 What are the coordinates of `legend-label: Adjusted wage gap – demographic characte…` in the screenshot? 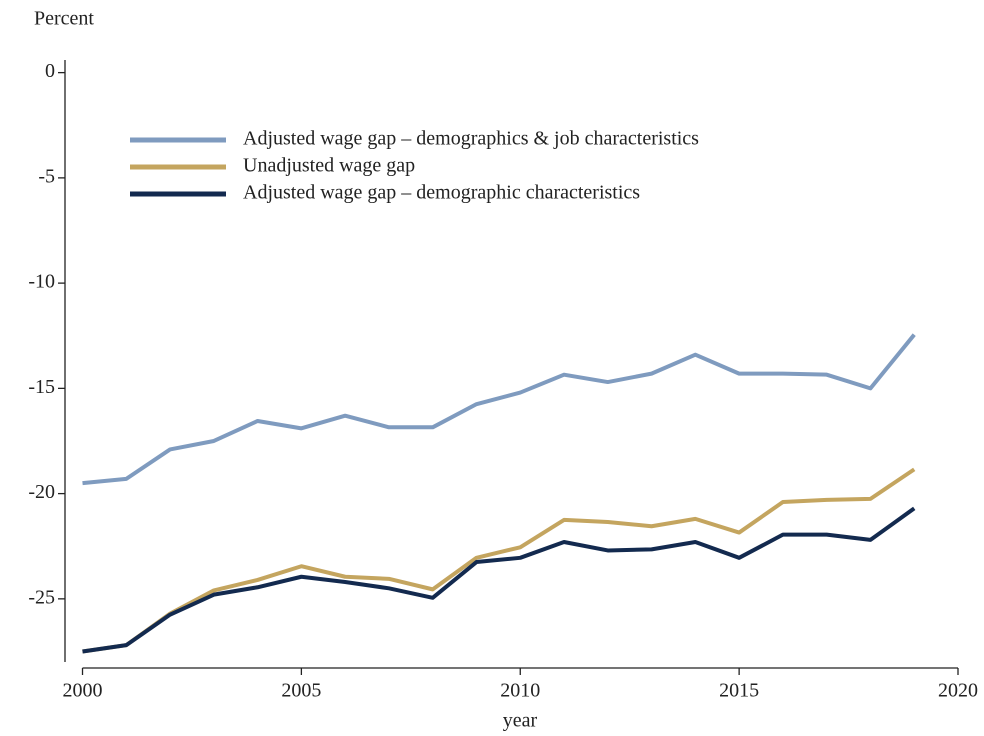 It's located at (441, 193).